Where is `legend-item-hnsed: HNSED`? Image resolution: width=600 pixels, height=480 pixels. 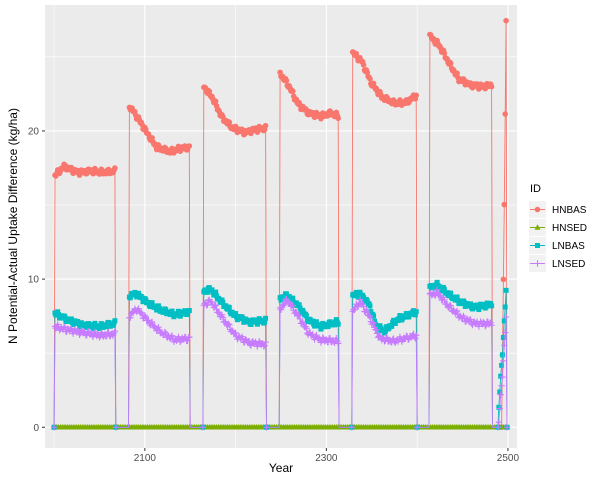
legend-item-hnsed: HNSED is located at coordinates (558, 227).